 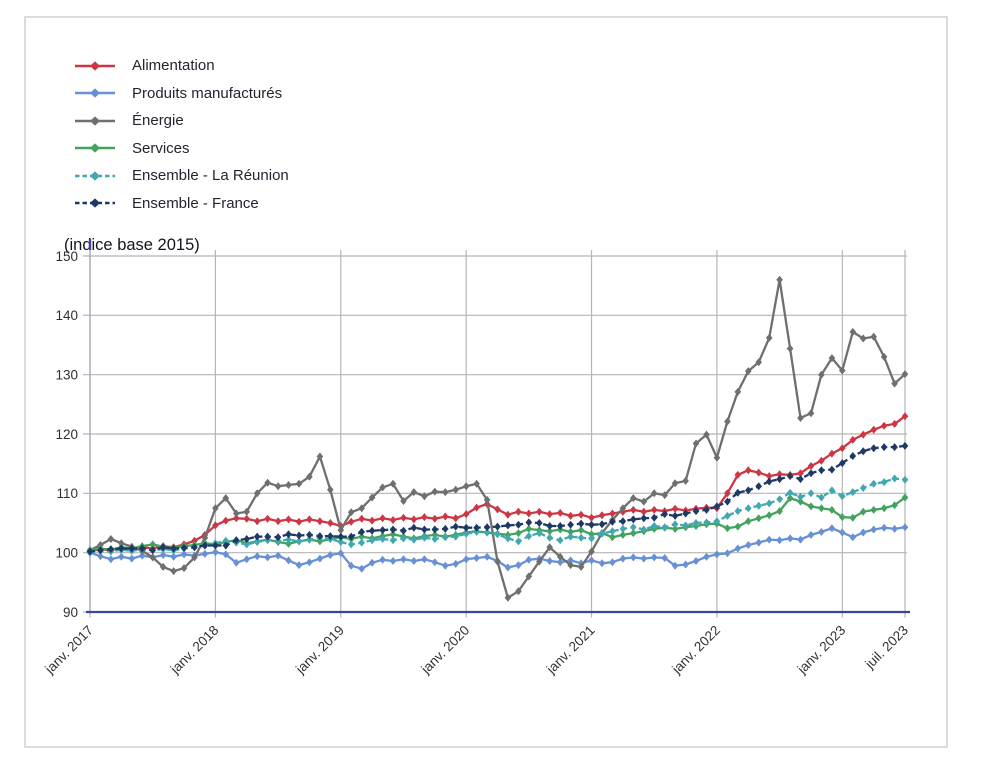 What do you see at coordinates (207, 93) in the screenshot?
I see `legend-label: Produits manufacturés` at bounding box center [207, 93].